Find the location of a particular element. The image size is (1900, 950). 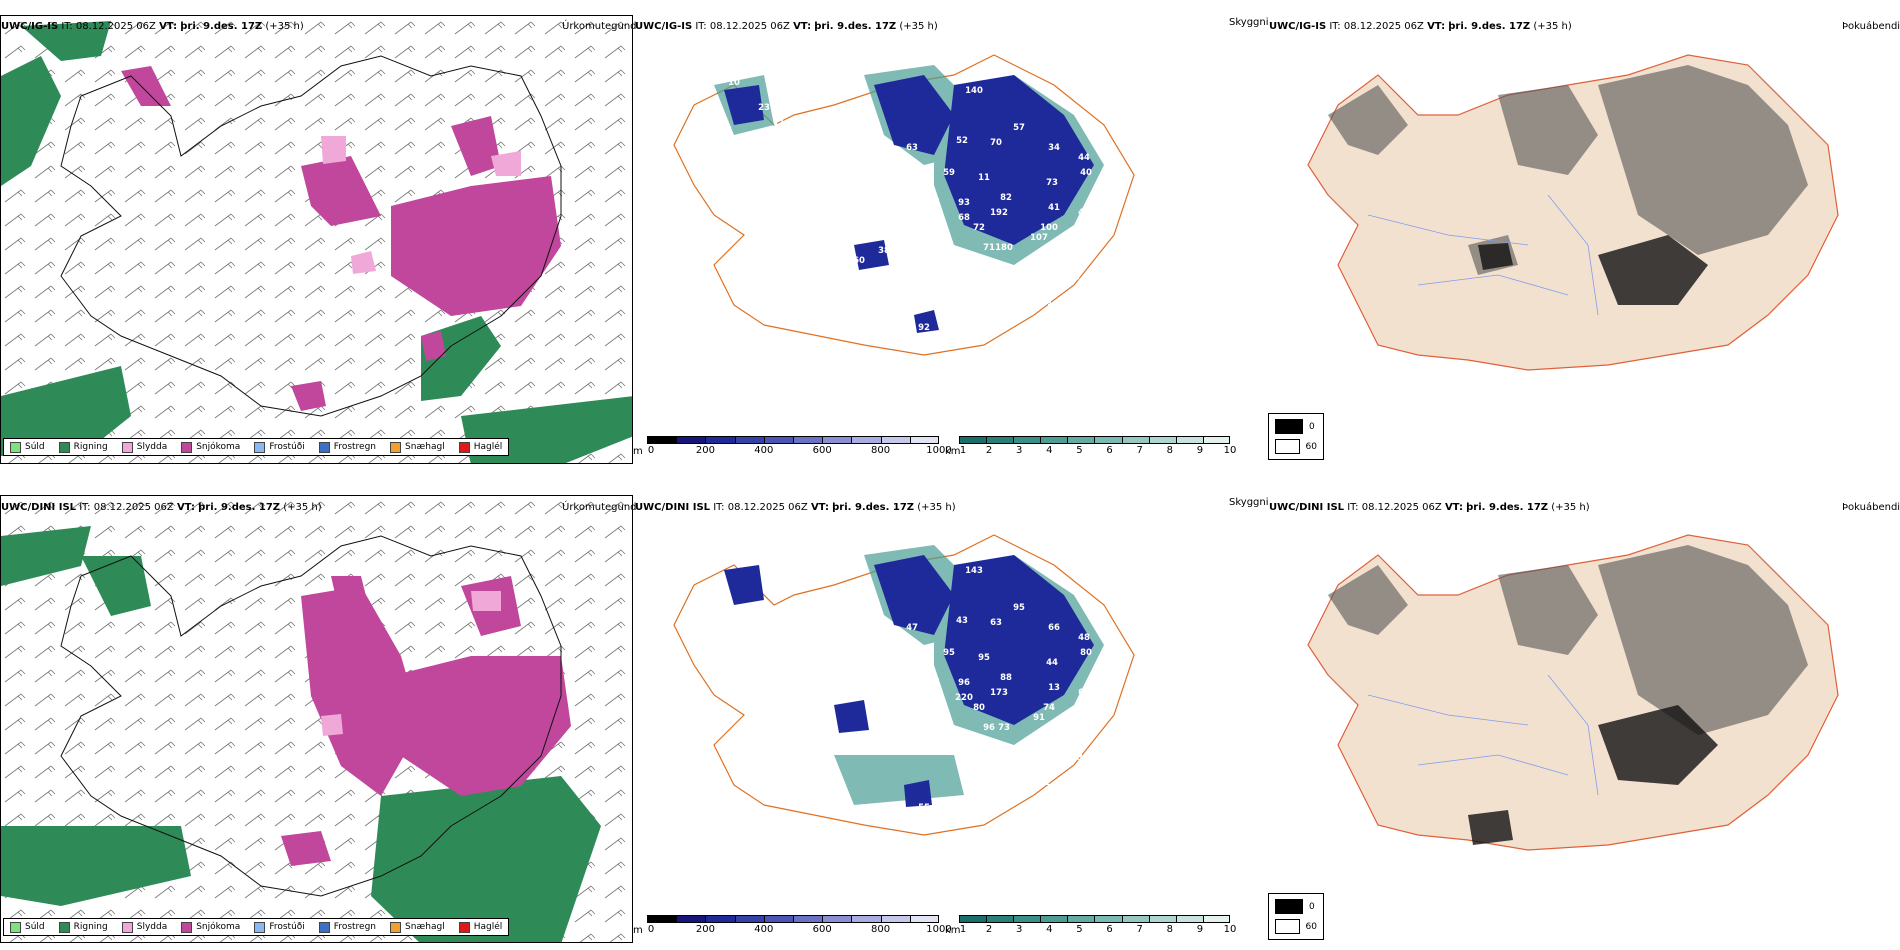

visibility-value: 192 is located at coordinates (999, 213).